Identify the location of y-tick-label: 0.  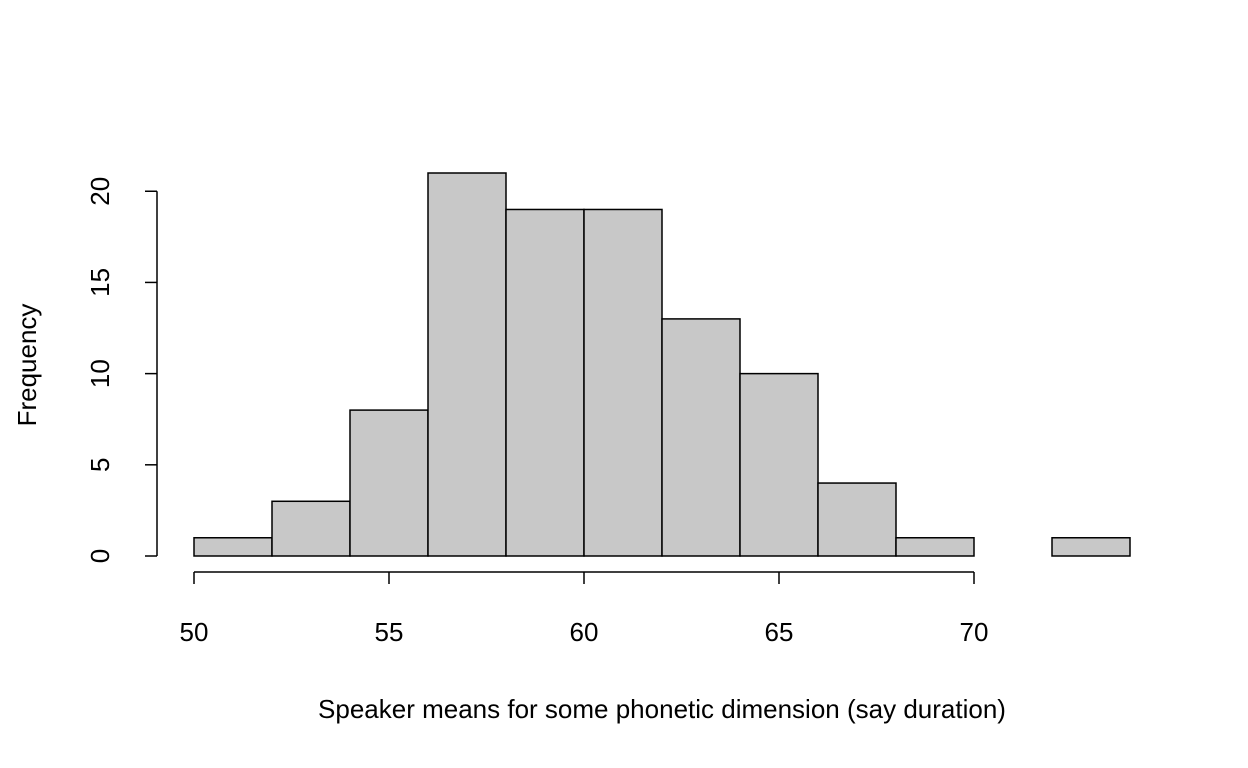
(100, 556).